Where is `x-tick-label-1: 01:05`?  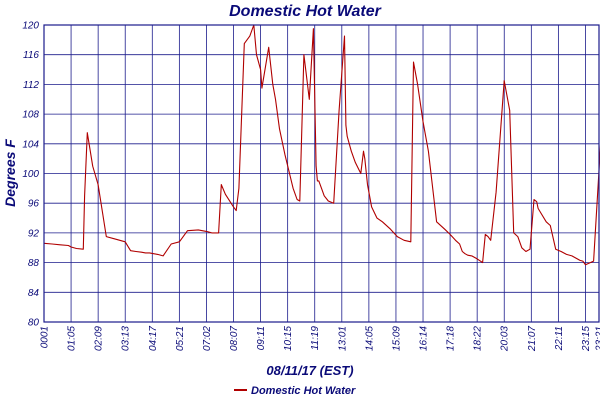
x-tick-label-1: 01:05 is located at coordinates (72, 338).